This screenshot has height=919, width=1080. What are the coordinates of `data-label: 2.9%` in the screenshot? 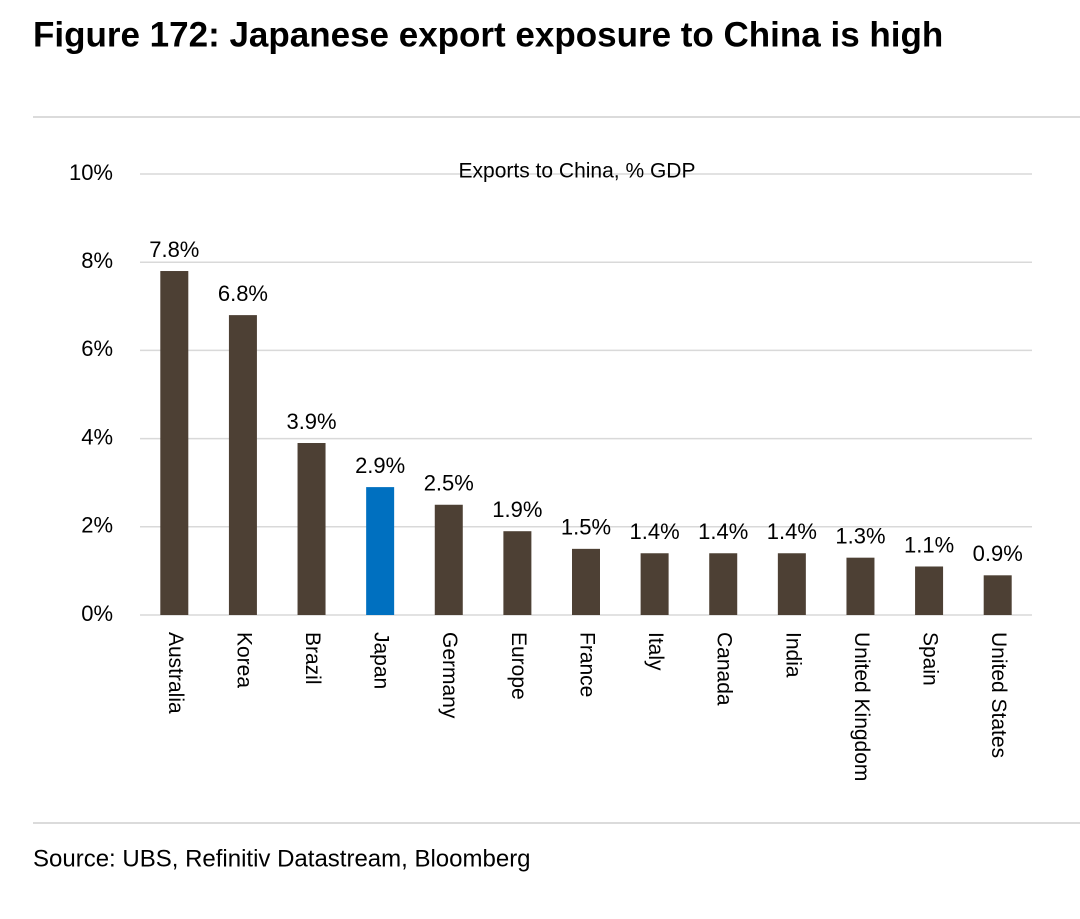 It's located at (380, 465).